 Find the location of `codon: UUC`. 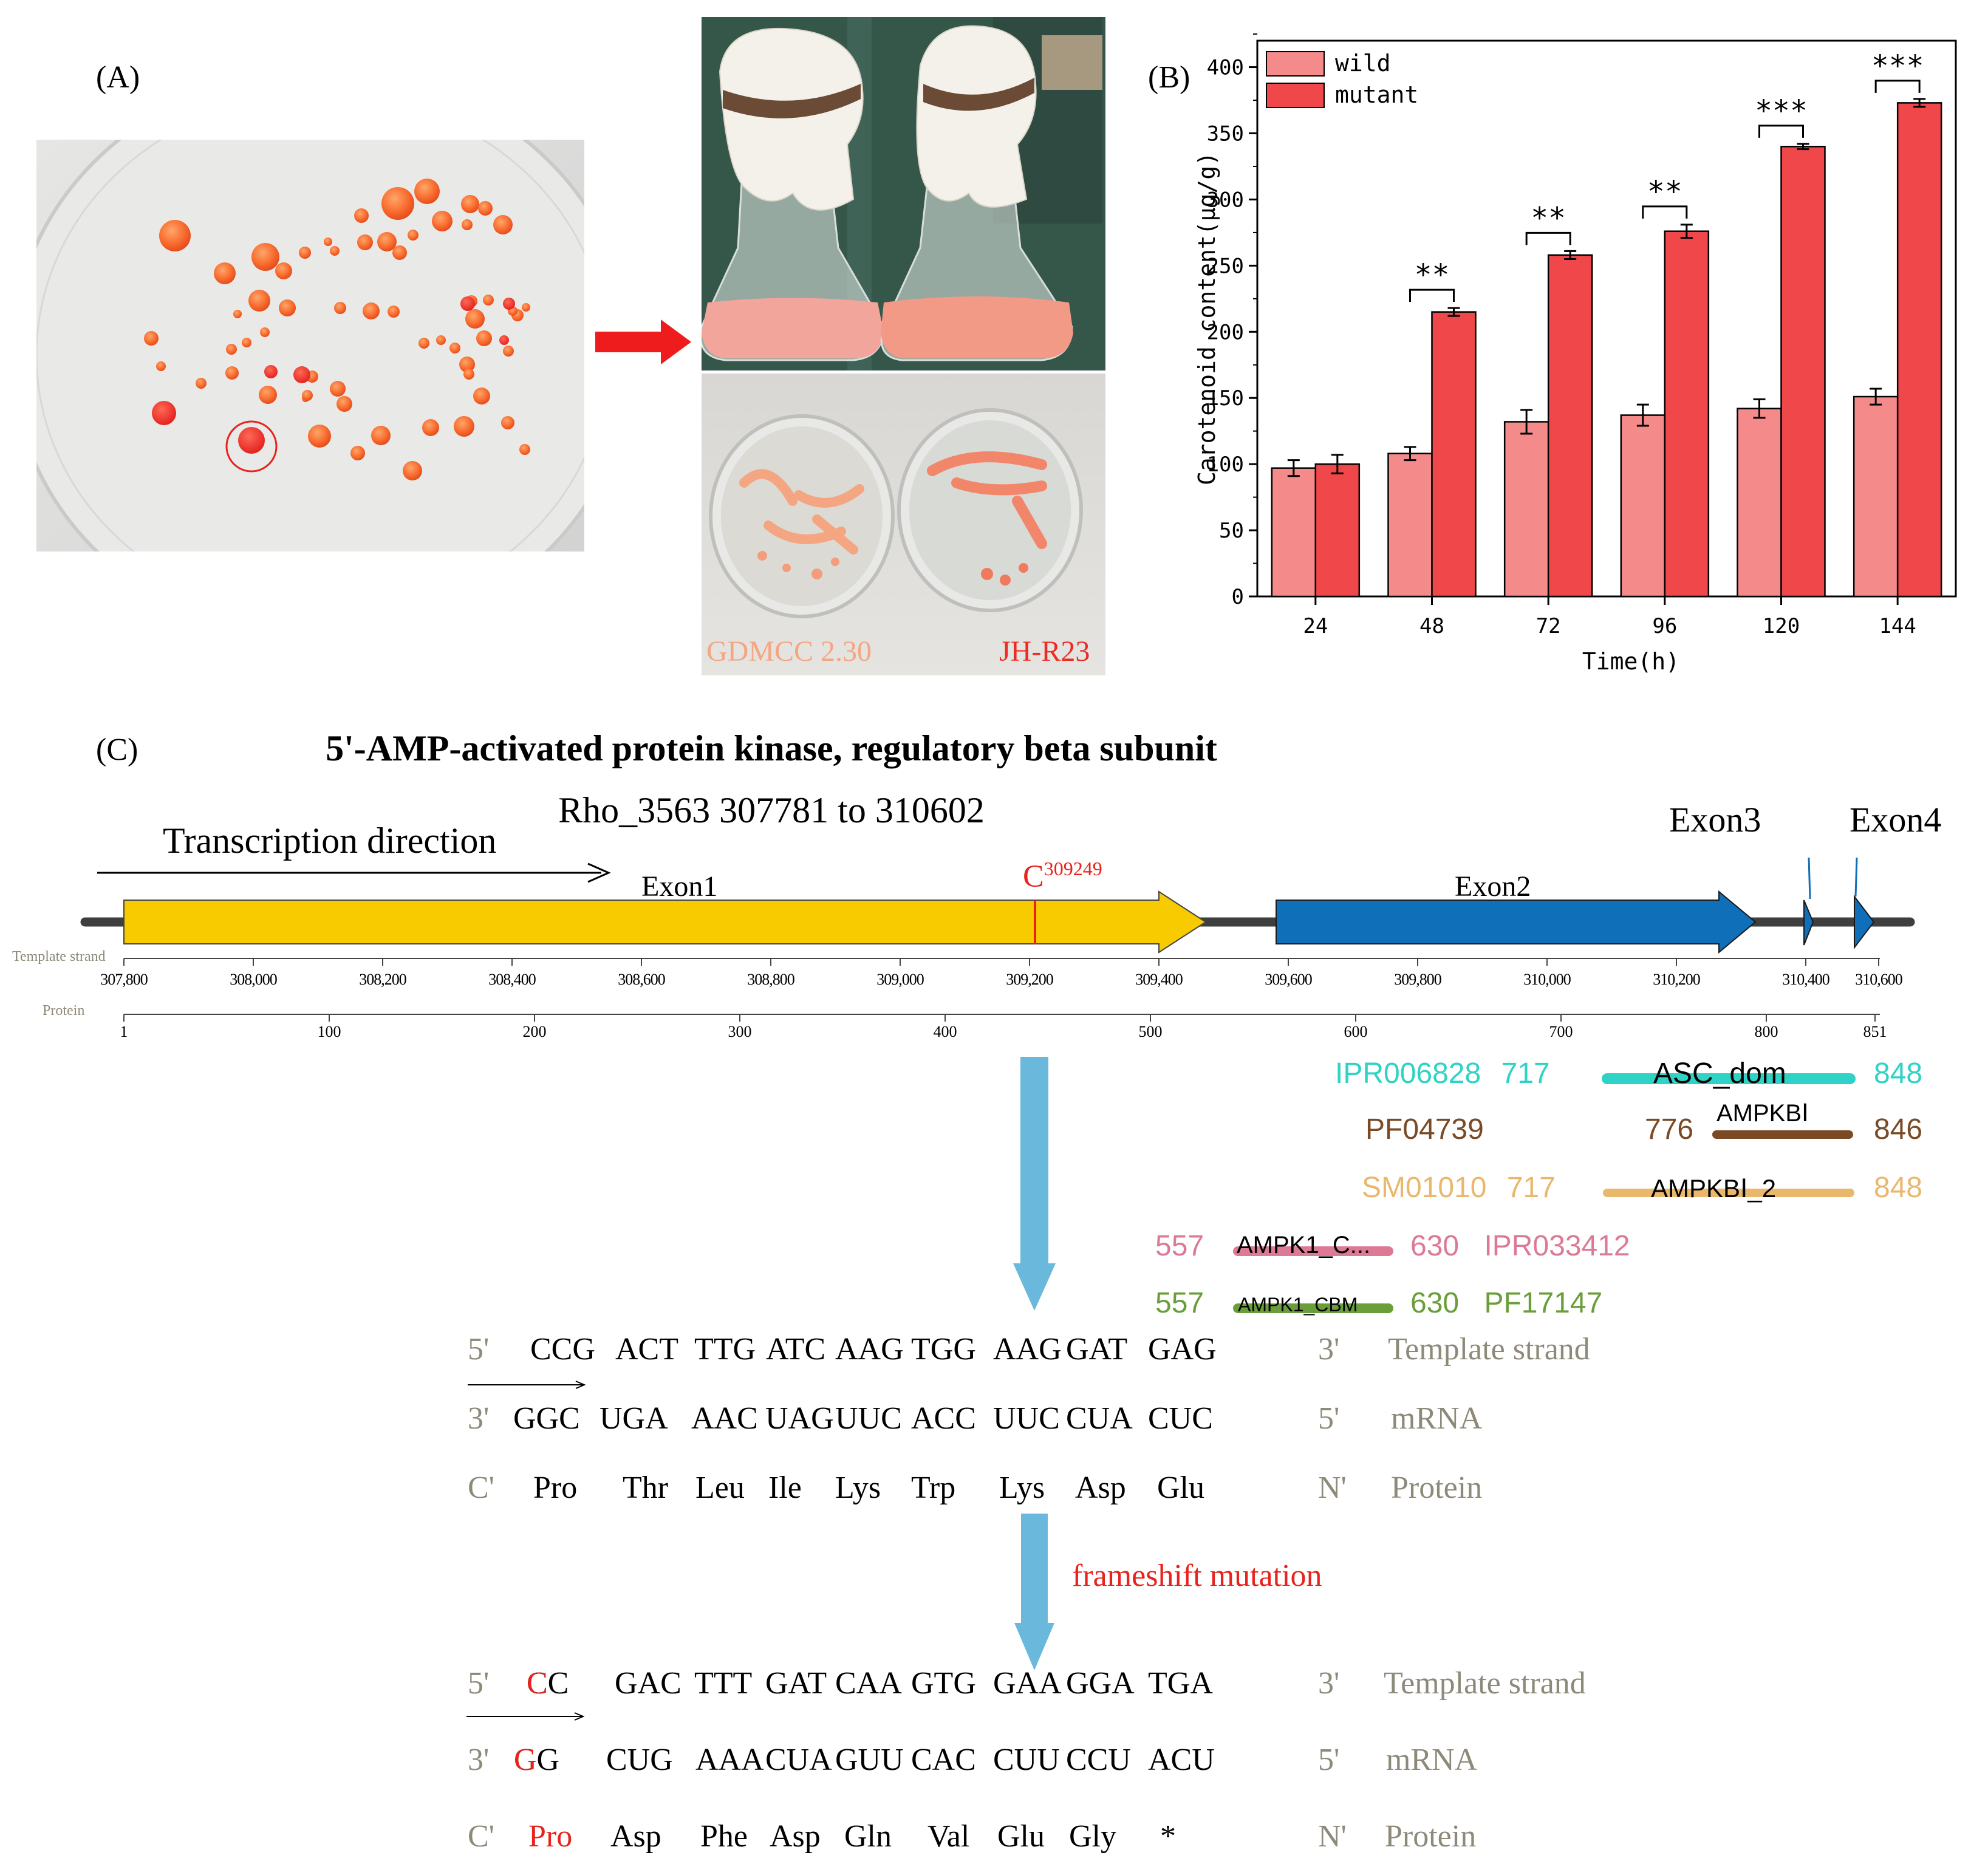

codon: UUC is located at coordinates (1026, 1418).